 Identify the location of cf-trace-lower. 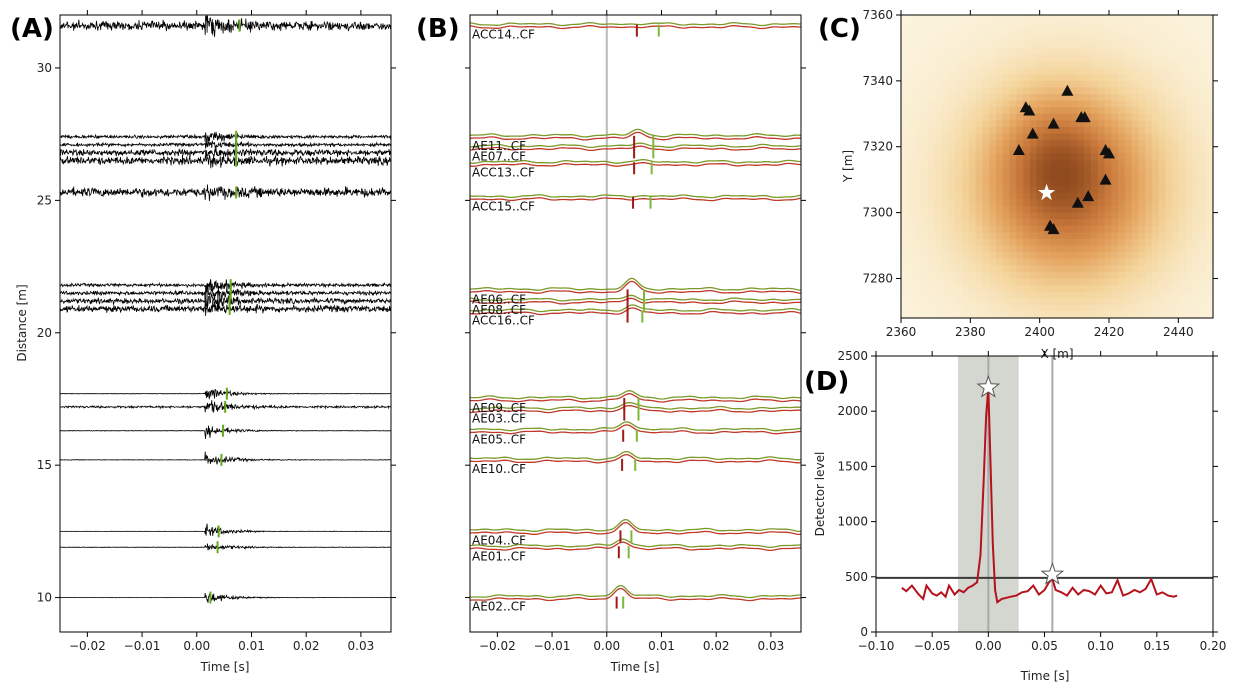
(635, 199).